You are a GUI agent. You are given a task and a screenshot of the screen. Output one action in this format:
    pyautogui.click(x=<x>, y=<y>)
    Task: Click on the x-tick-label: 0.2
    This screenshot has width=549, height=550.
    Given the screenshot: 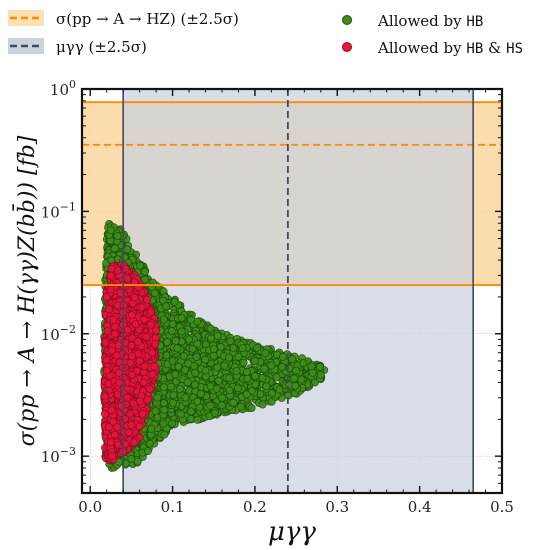 What is the action you would take?
    pyautogui.click(x=255, y=507)
    